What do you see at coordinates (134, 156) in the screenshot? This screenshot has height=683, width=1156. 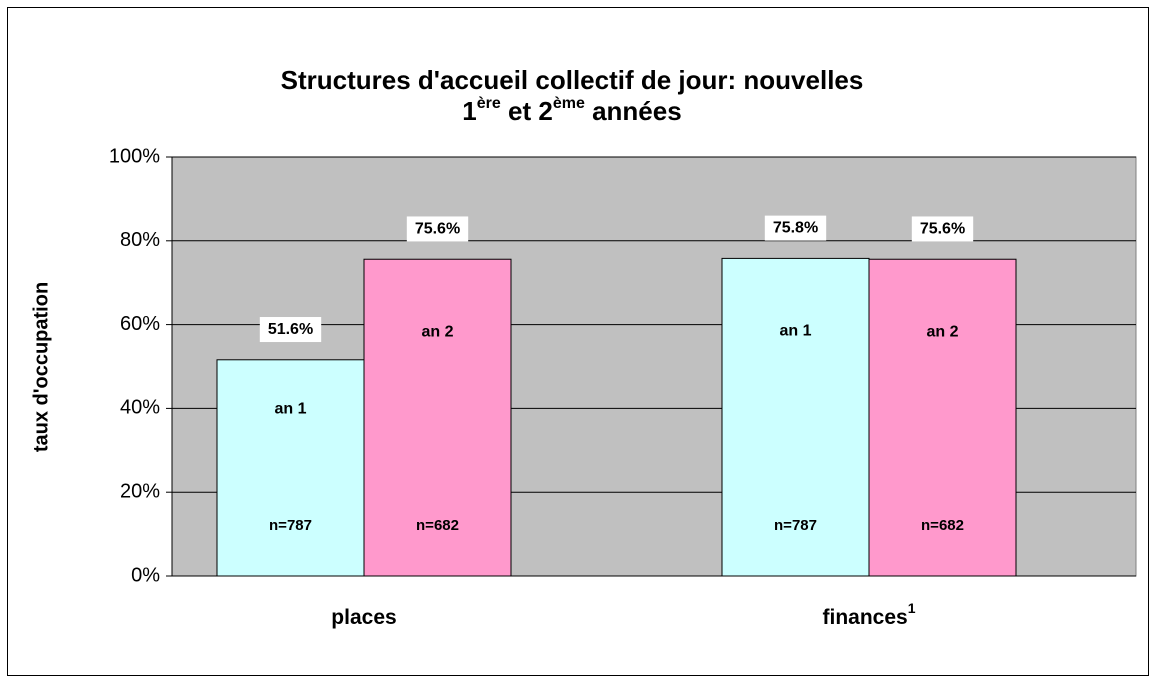 I see `y-tick-label: 100%` at bounding box center [134, 156].